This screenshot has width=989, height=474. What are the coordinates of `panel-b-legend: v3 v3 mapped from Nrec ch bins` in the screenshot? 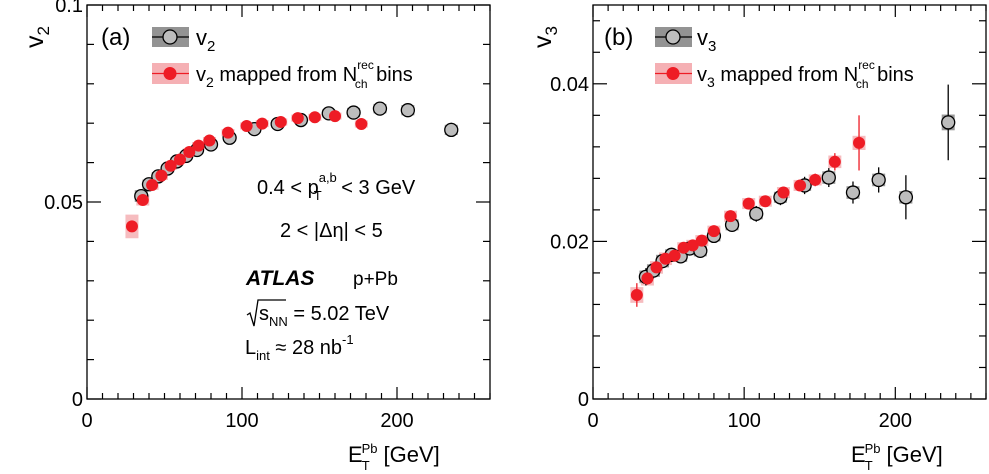 It's located at (784, 58).